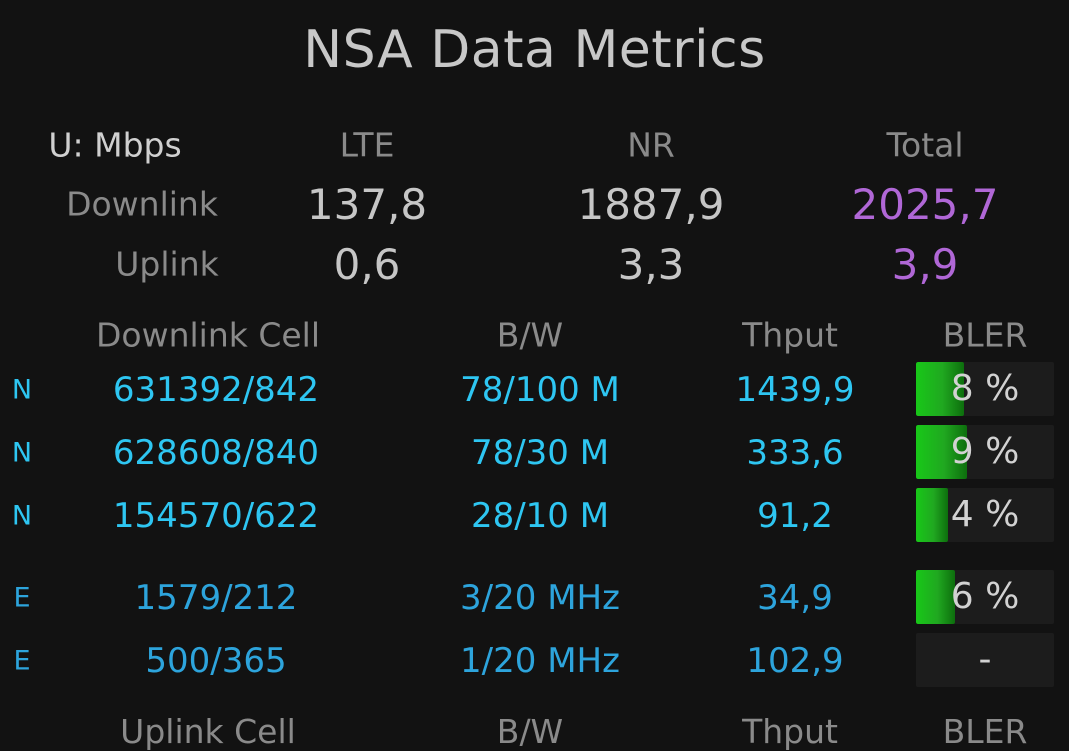 This screenshot has width=1069, height=751. I want to click on unit-label: U: Mbps, so click(115, 145).